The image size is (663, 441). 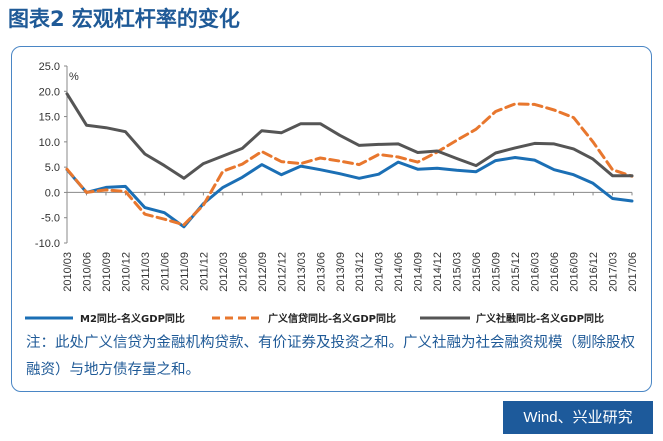 I want to click on x-tick-label: 2010/12, so click(x=126, y=272).